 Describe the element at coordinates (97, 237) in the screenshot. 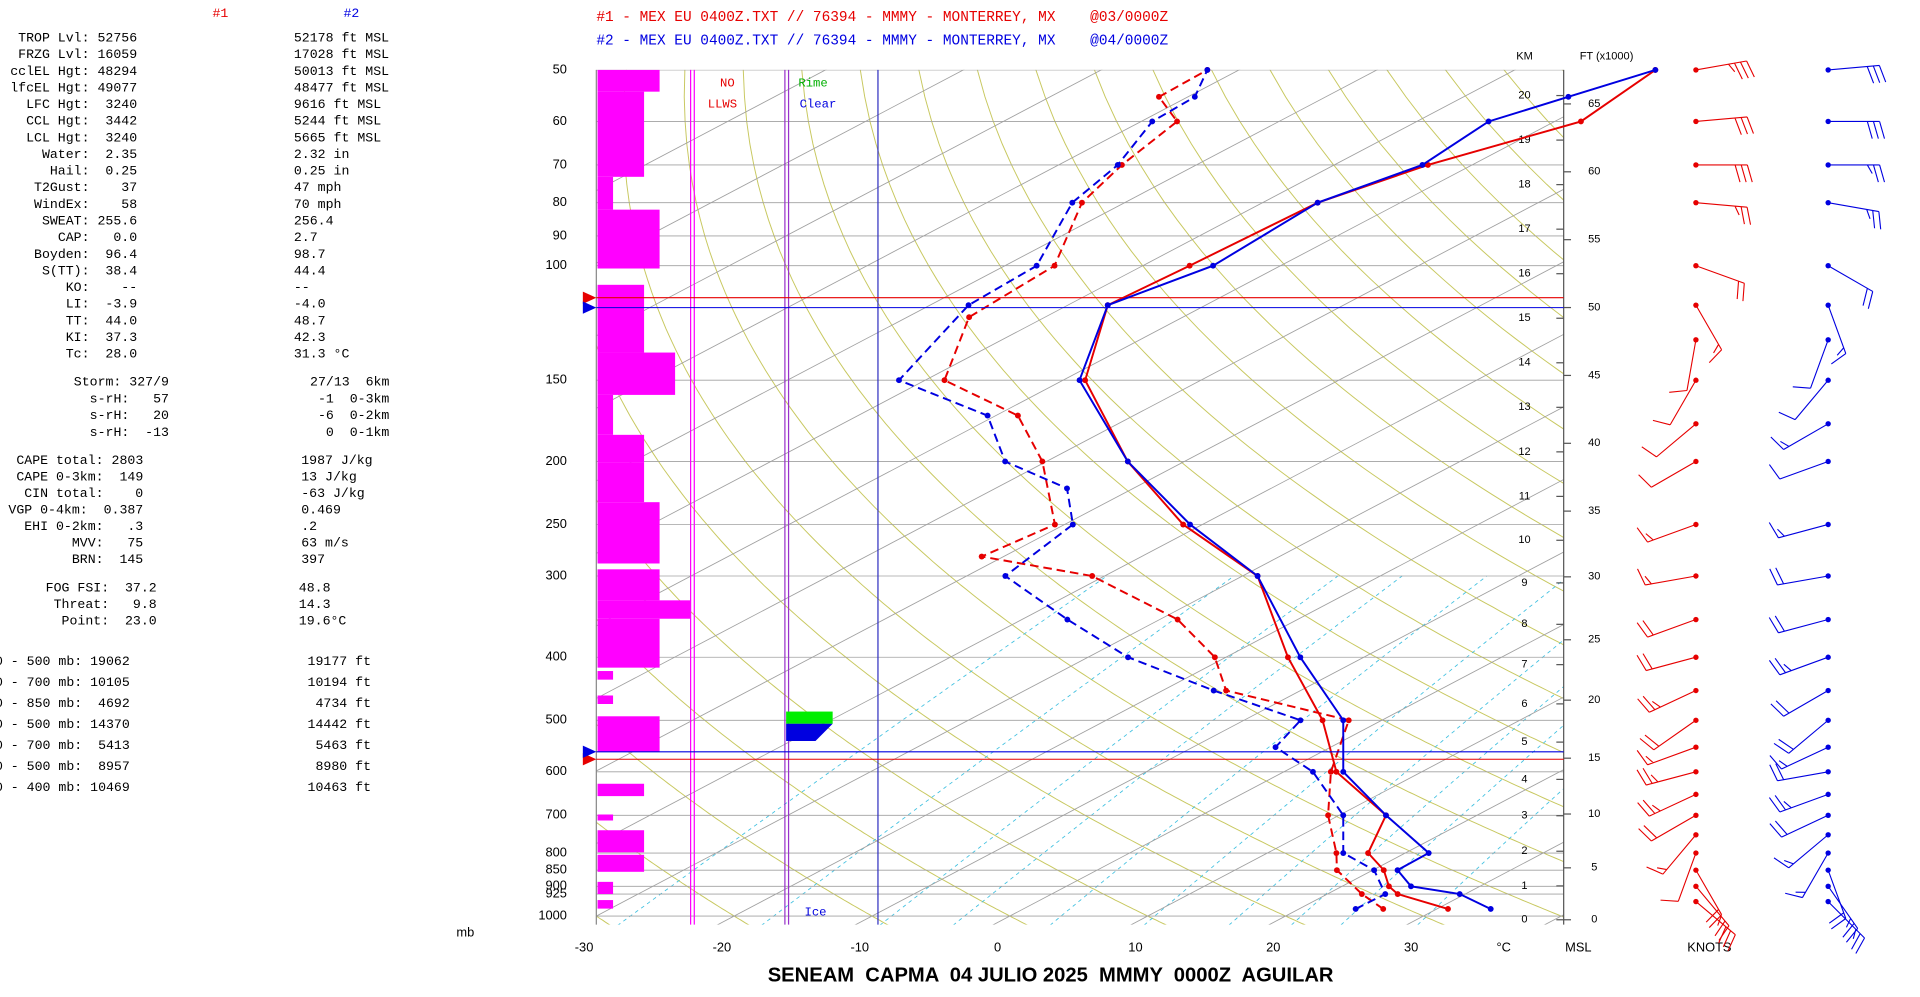

I see `param-label: CAP: 0.0` at that location.